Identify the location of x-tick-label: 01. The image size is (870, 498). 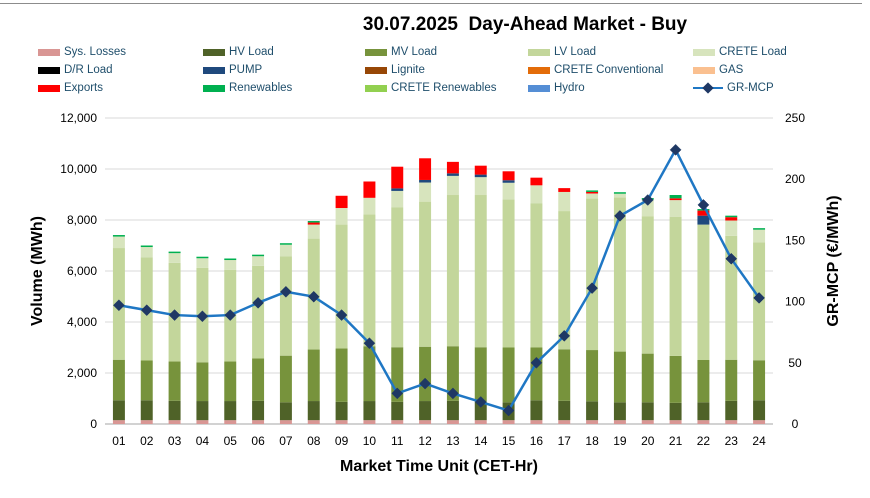
(119, 441).